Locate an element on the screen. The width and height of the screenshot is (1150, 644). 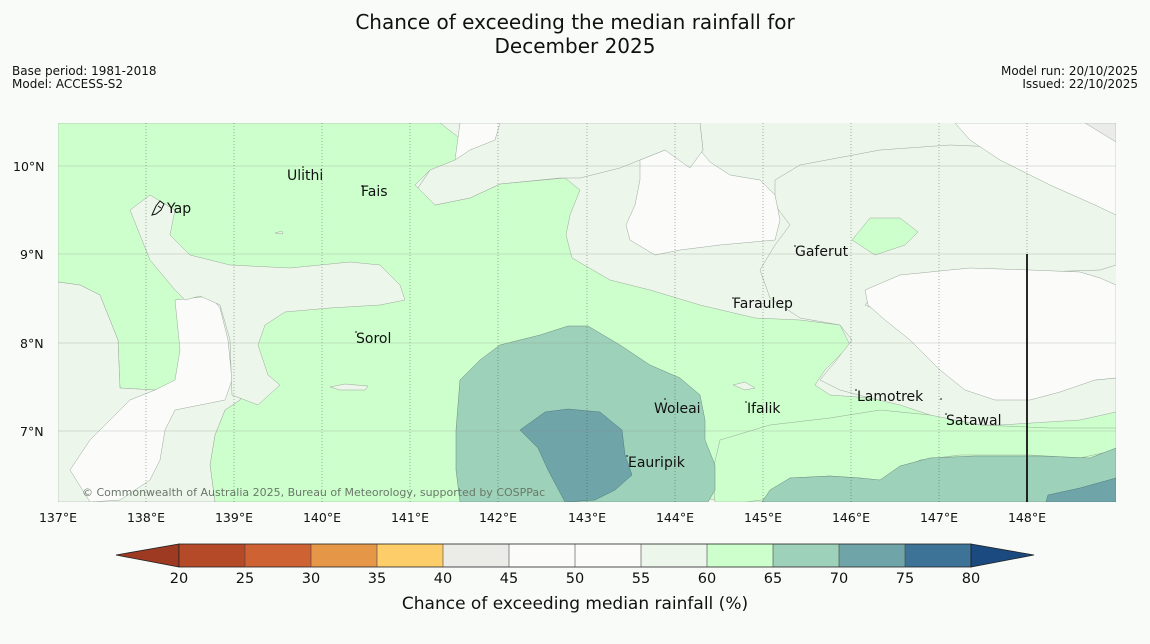
band-45-50-ne-top is located at coordinates (1035, 169).